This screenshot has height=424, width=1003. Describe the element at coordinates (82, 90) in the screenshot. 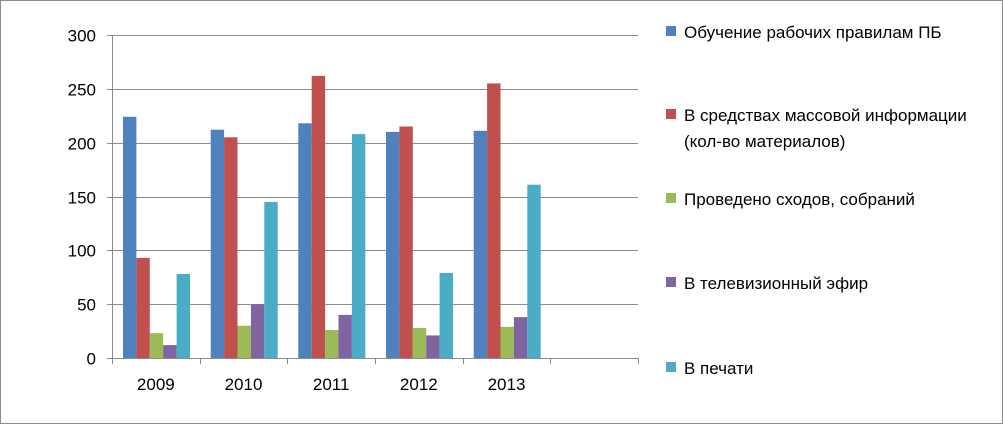

I see `y-tick-label: 250` at that location.